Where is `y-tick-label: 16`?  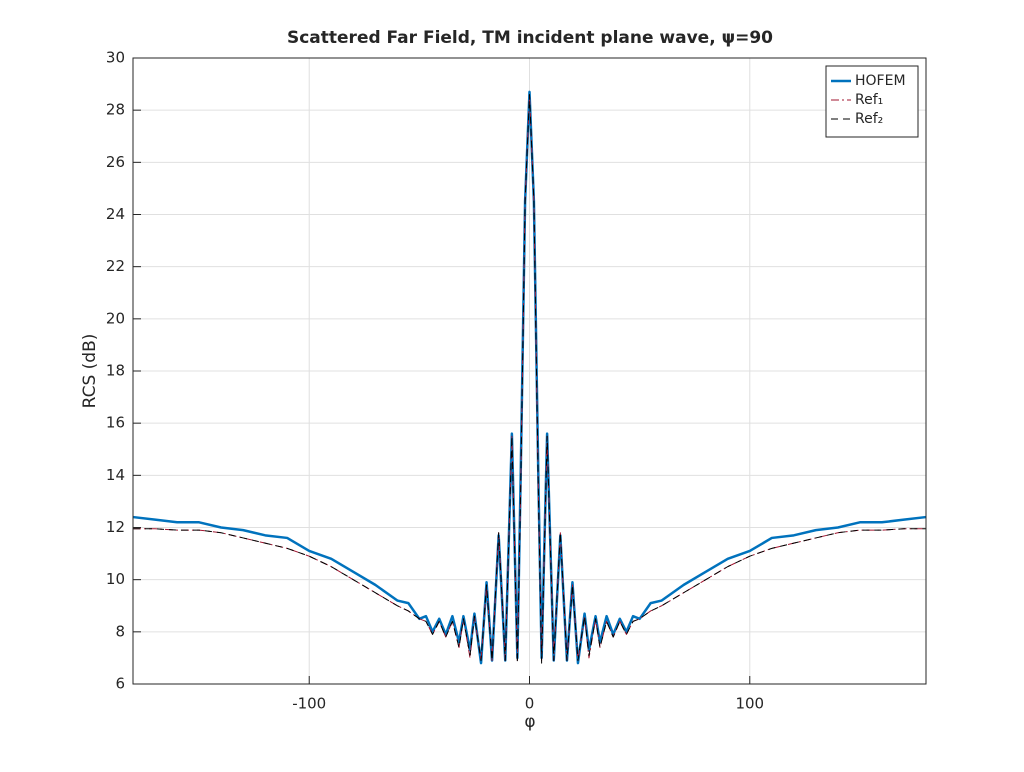 y-tick-label: 16 is located at coordinates (115, 423).